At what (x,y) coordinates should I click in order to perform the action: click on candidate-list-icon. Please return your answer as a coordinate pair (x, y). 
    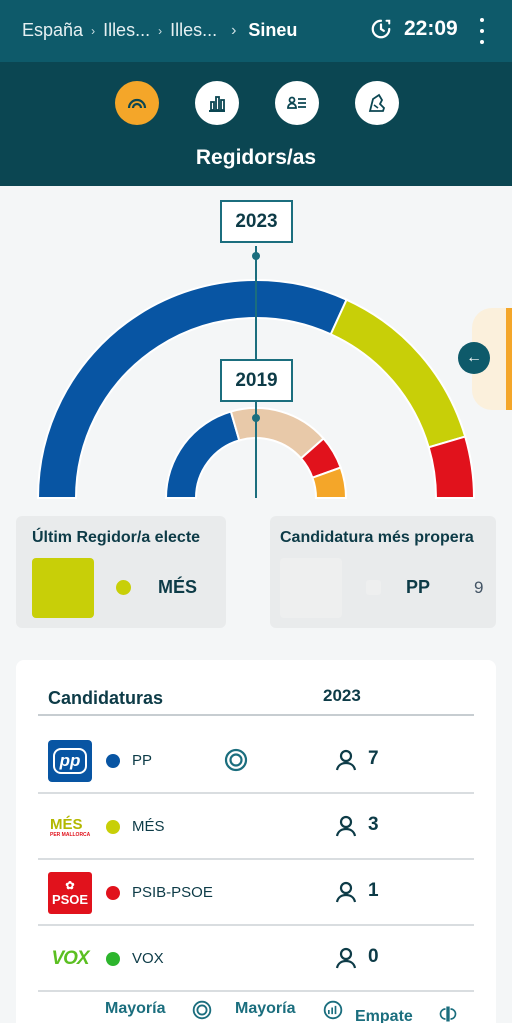
    Looking at the image, I should click on (296, 102).